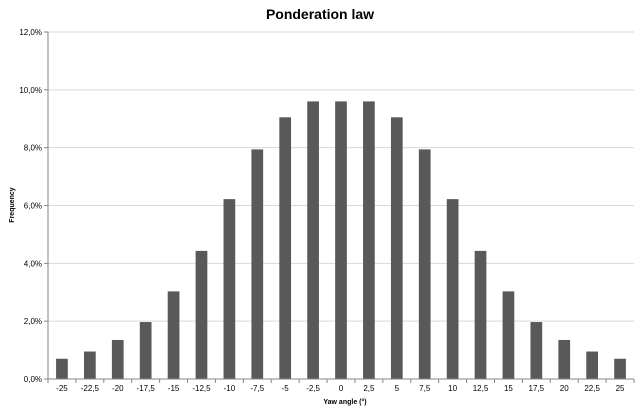  I want to click on x-tick-label: 25, so click(620, 388).